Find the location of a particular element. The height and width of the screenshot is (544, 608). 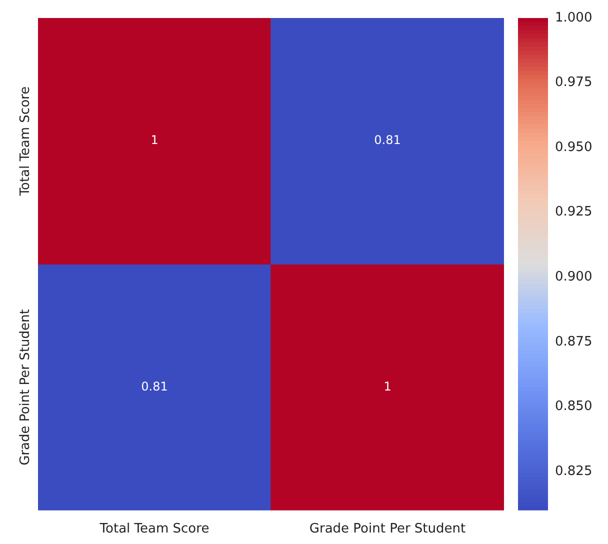

color-bar-label: 0.900 is located at coordinates (573, 277).